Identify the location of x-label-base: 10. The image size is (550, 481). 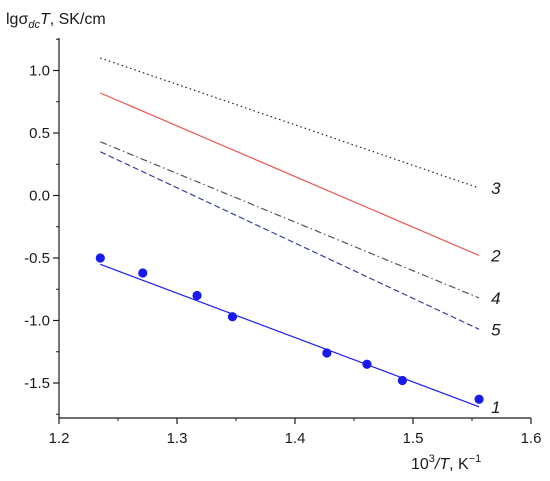
(420, 464).